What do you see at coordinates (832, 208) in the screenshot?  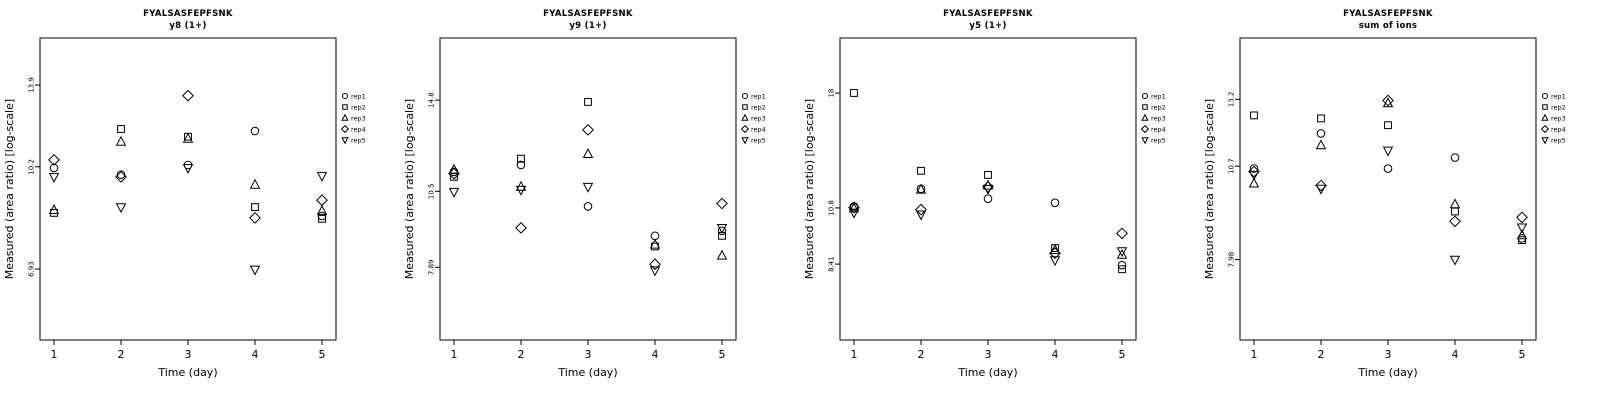 I see `y-tick-label: 10.8` at bounding box center [832, 208].